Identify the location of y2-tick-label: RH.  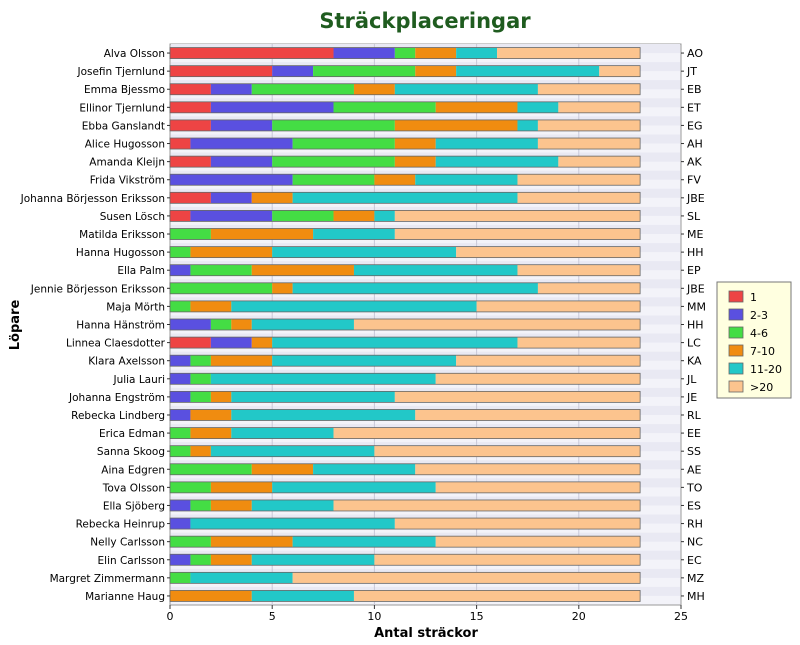
(695, 524).